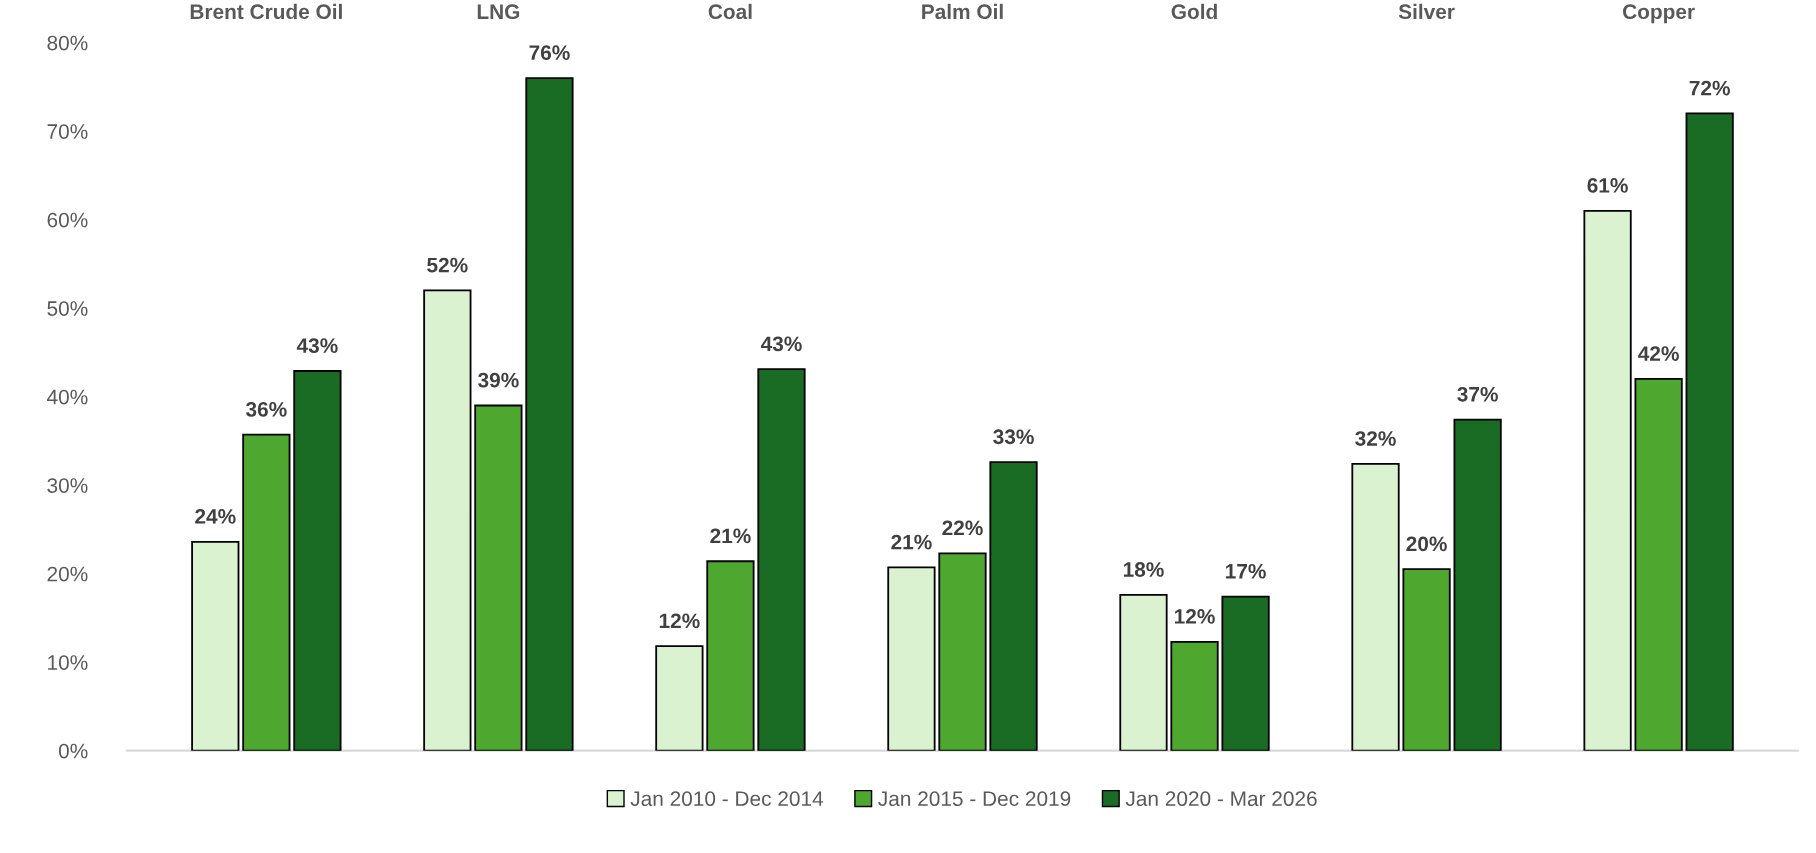 The width and height of the screenshot is (1816, 853). I want to click on y-tick-label: 30%, so click(67, 485).